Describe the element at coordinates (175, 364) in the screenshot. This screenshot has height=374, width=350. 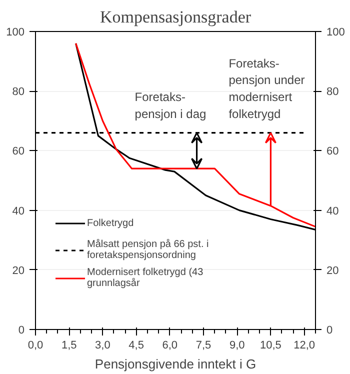
I see `x-axis-title: Pensjonsgivende inntekt i G` at that location.